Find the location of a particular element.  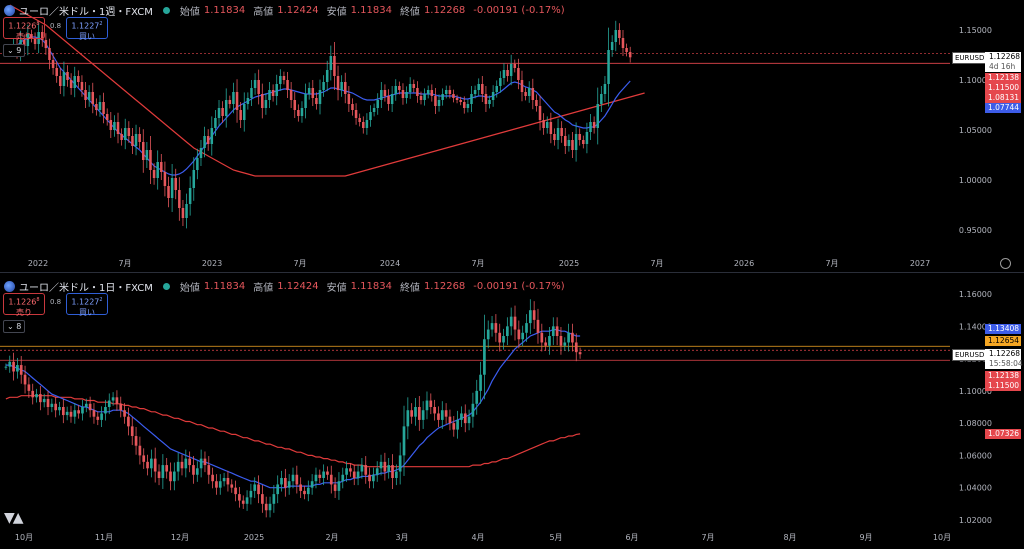

x-tick-label: 11月 is located at coordinates (104, 537).